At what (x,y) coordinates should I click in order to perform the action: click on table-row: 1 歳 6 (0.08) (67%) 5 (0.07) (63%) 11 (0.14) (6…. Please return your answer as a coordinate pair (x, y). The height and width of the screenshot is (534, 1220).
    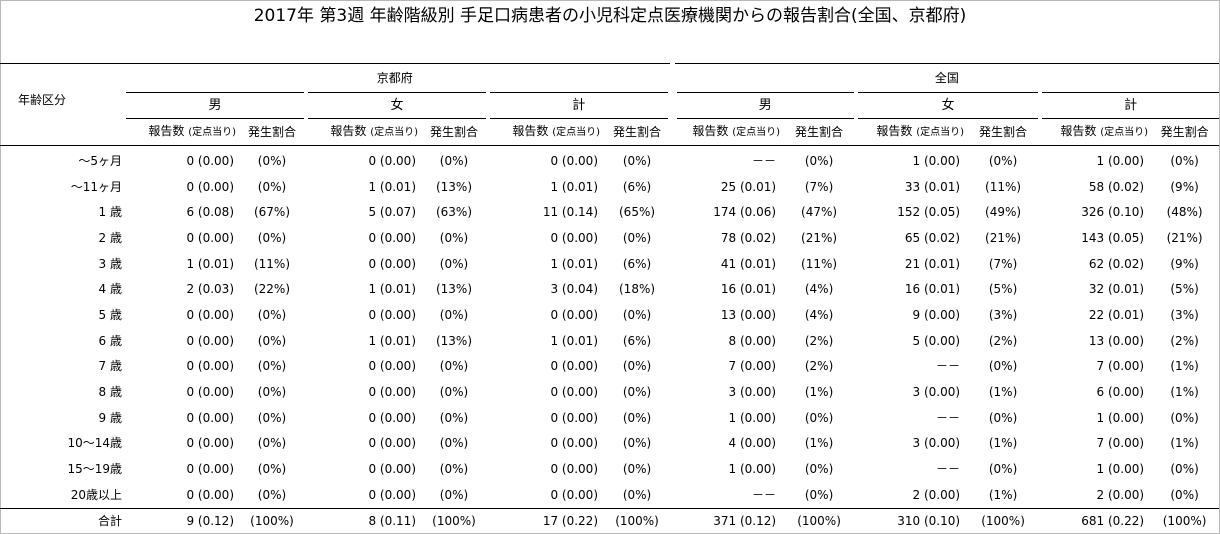
    Looking at the image, I should click on (609, 212).